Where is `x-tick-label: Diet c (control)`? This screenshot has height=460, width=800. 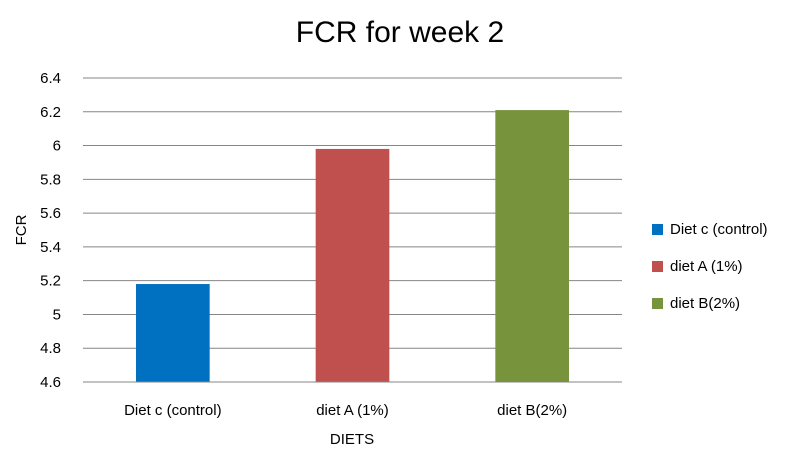 x-tick-label: Diet c (control) is located at coordinates (173, 410).